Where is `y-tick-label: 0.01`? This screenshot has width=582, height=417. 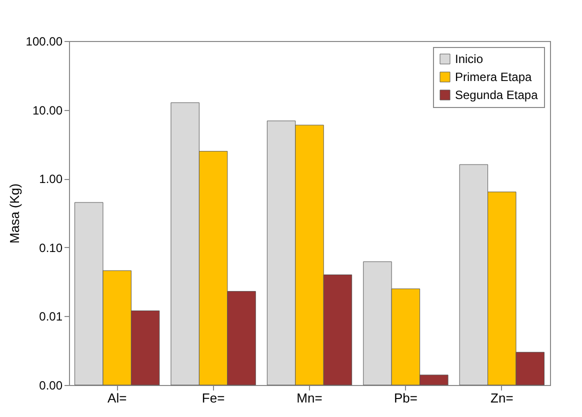
y-tick-label: 0.01 is located at coordinates (51, 317).